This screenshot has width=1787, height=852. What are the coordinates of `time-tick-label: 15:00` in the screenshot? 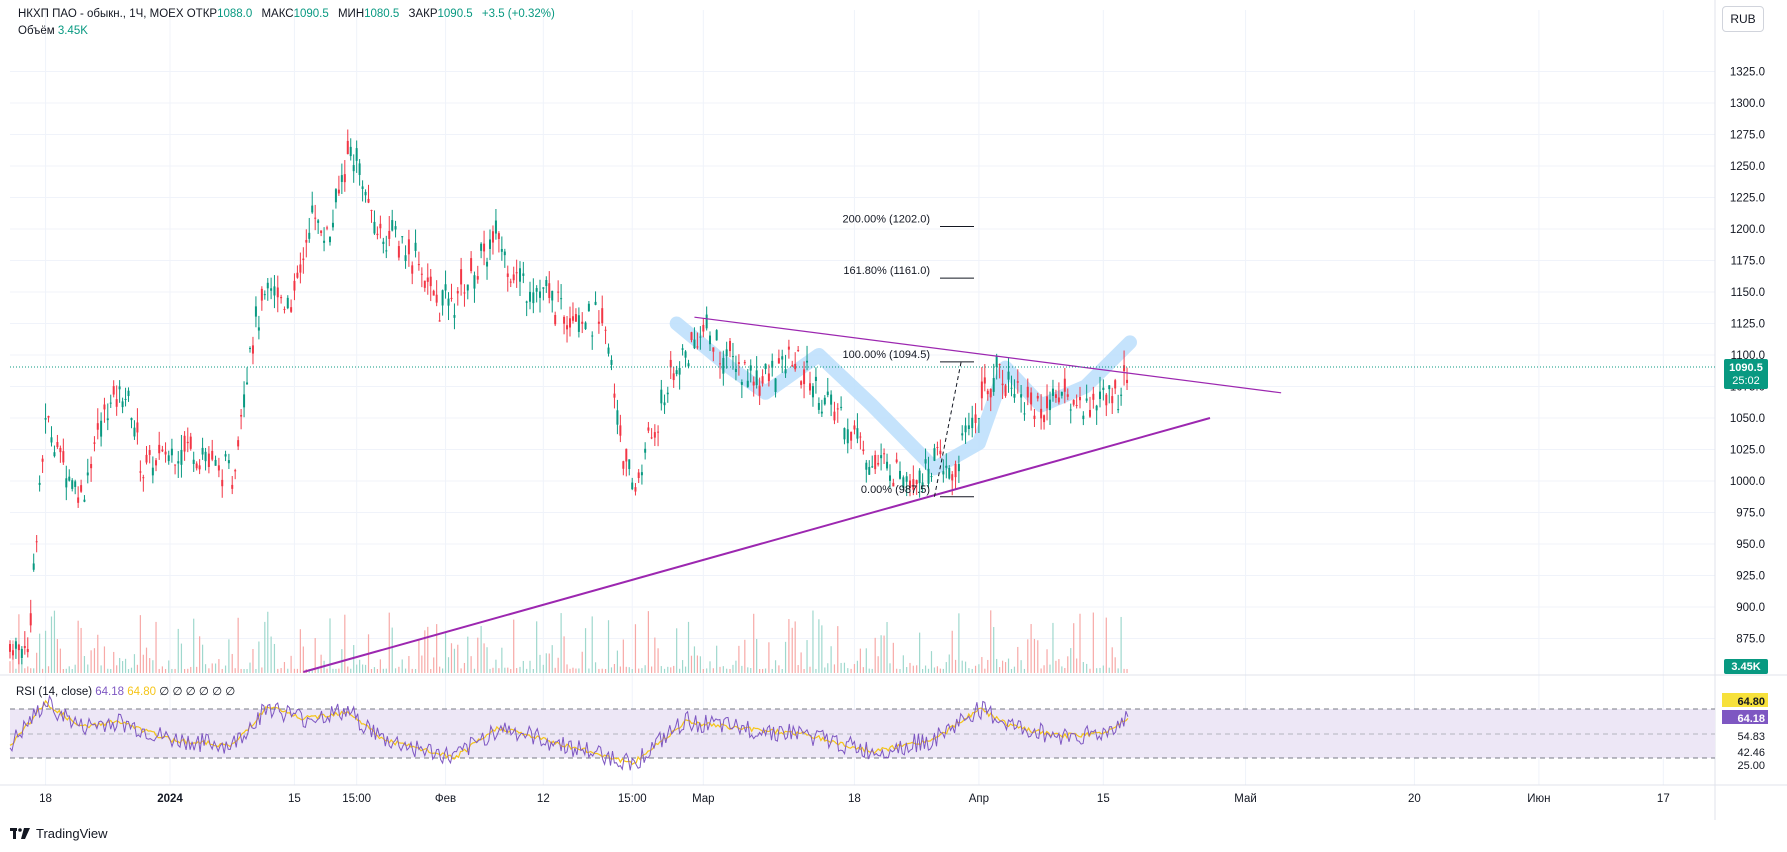 It's located at (356, 799).